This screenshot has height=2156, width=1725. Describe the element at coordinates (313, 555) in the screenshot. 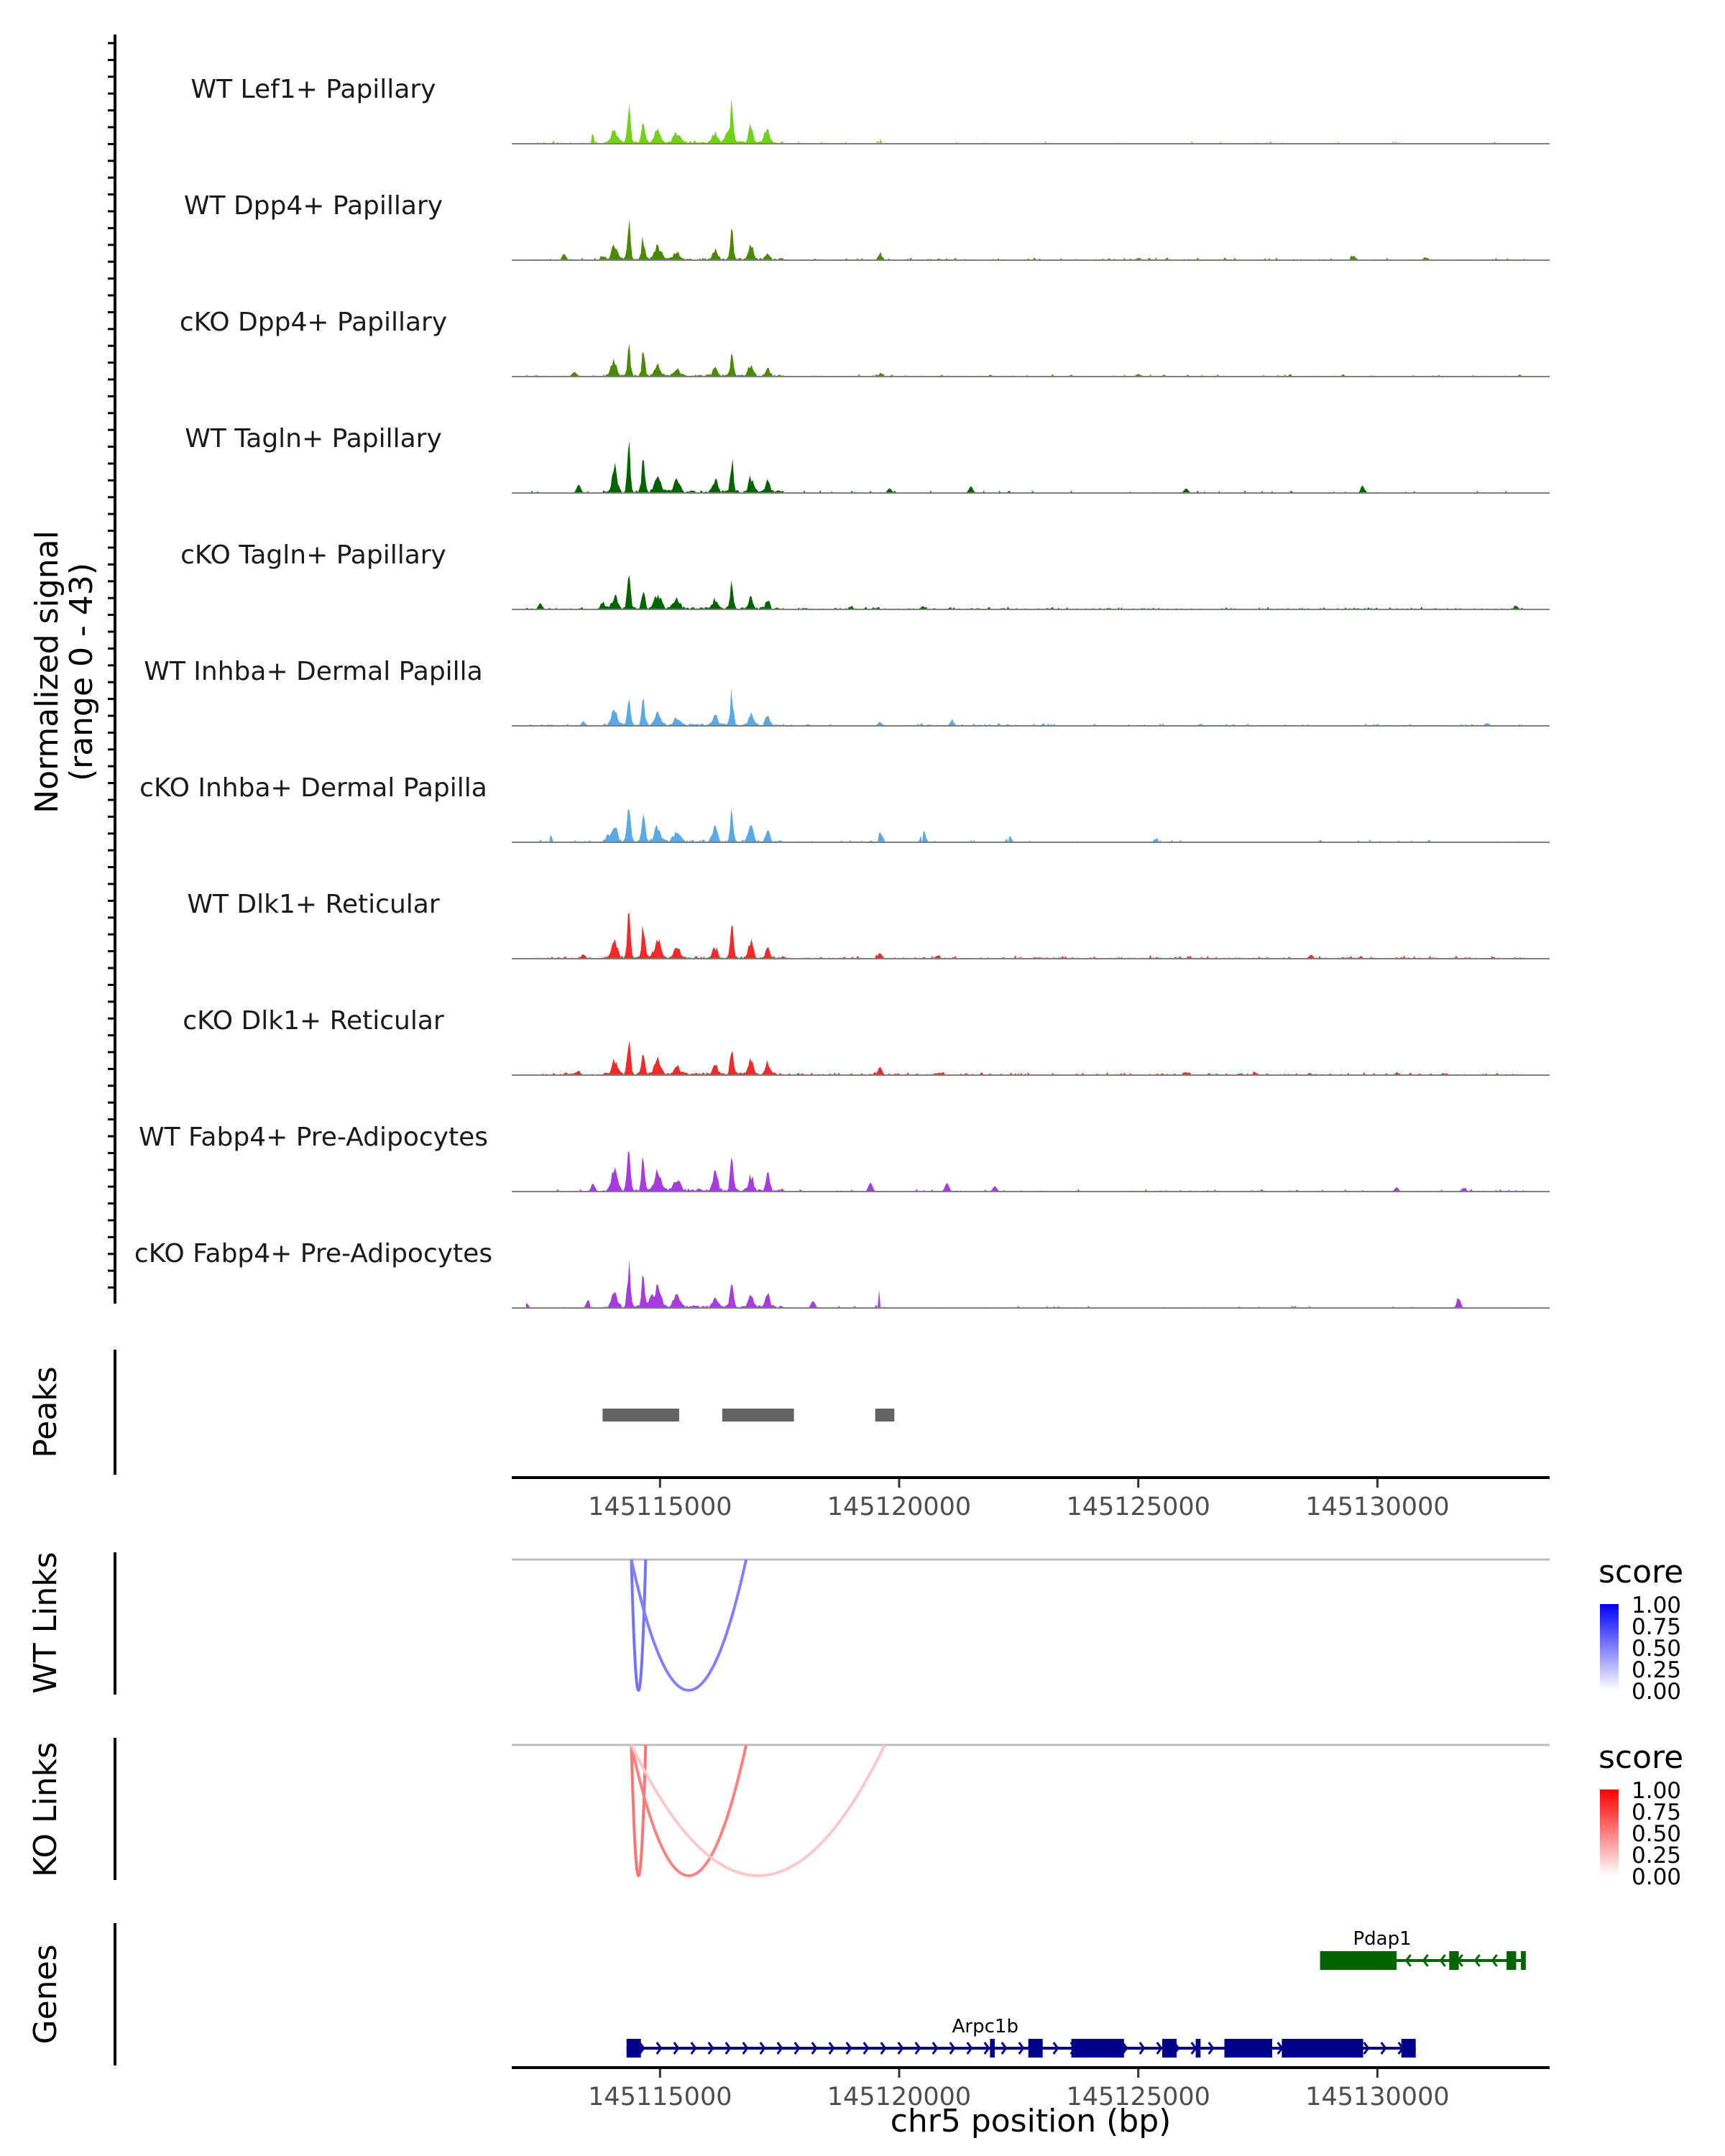

I see `track-label: cKO Tagln+ Papillary` at that location.